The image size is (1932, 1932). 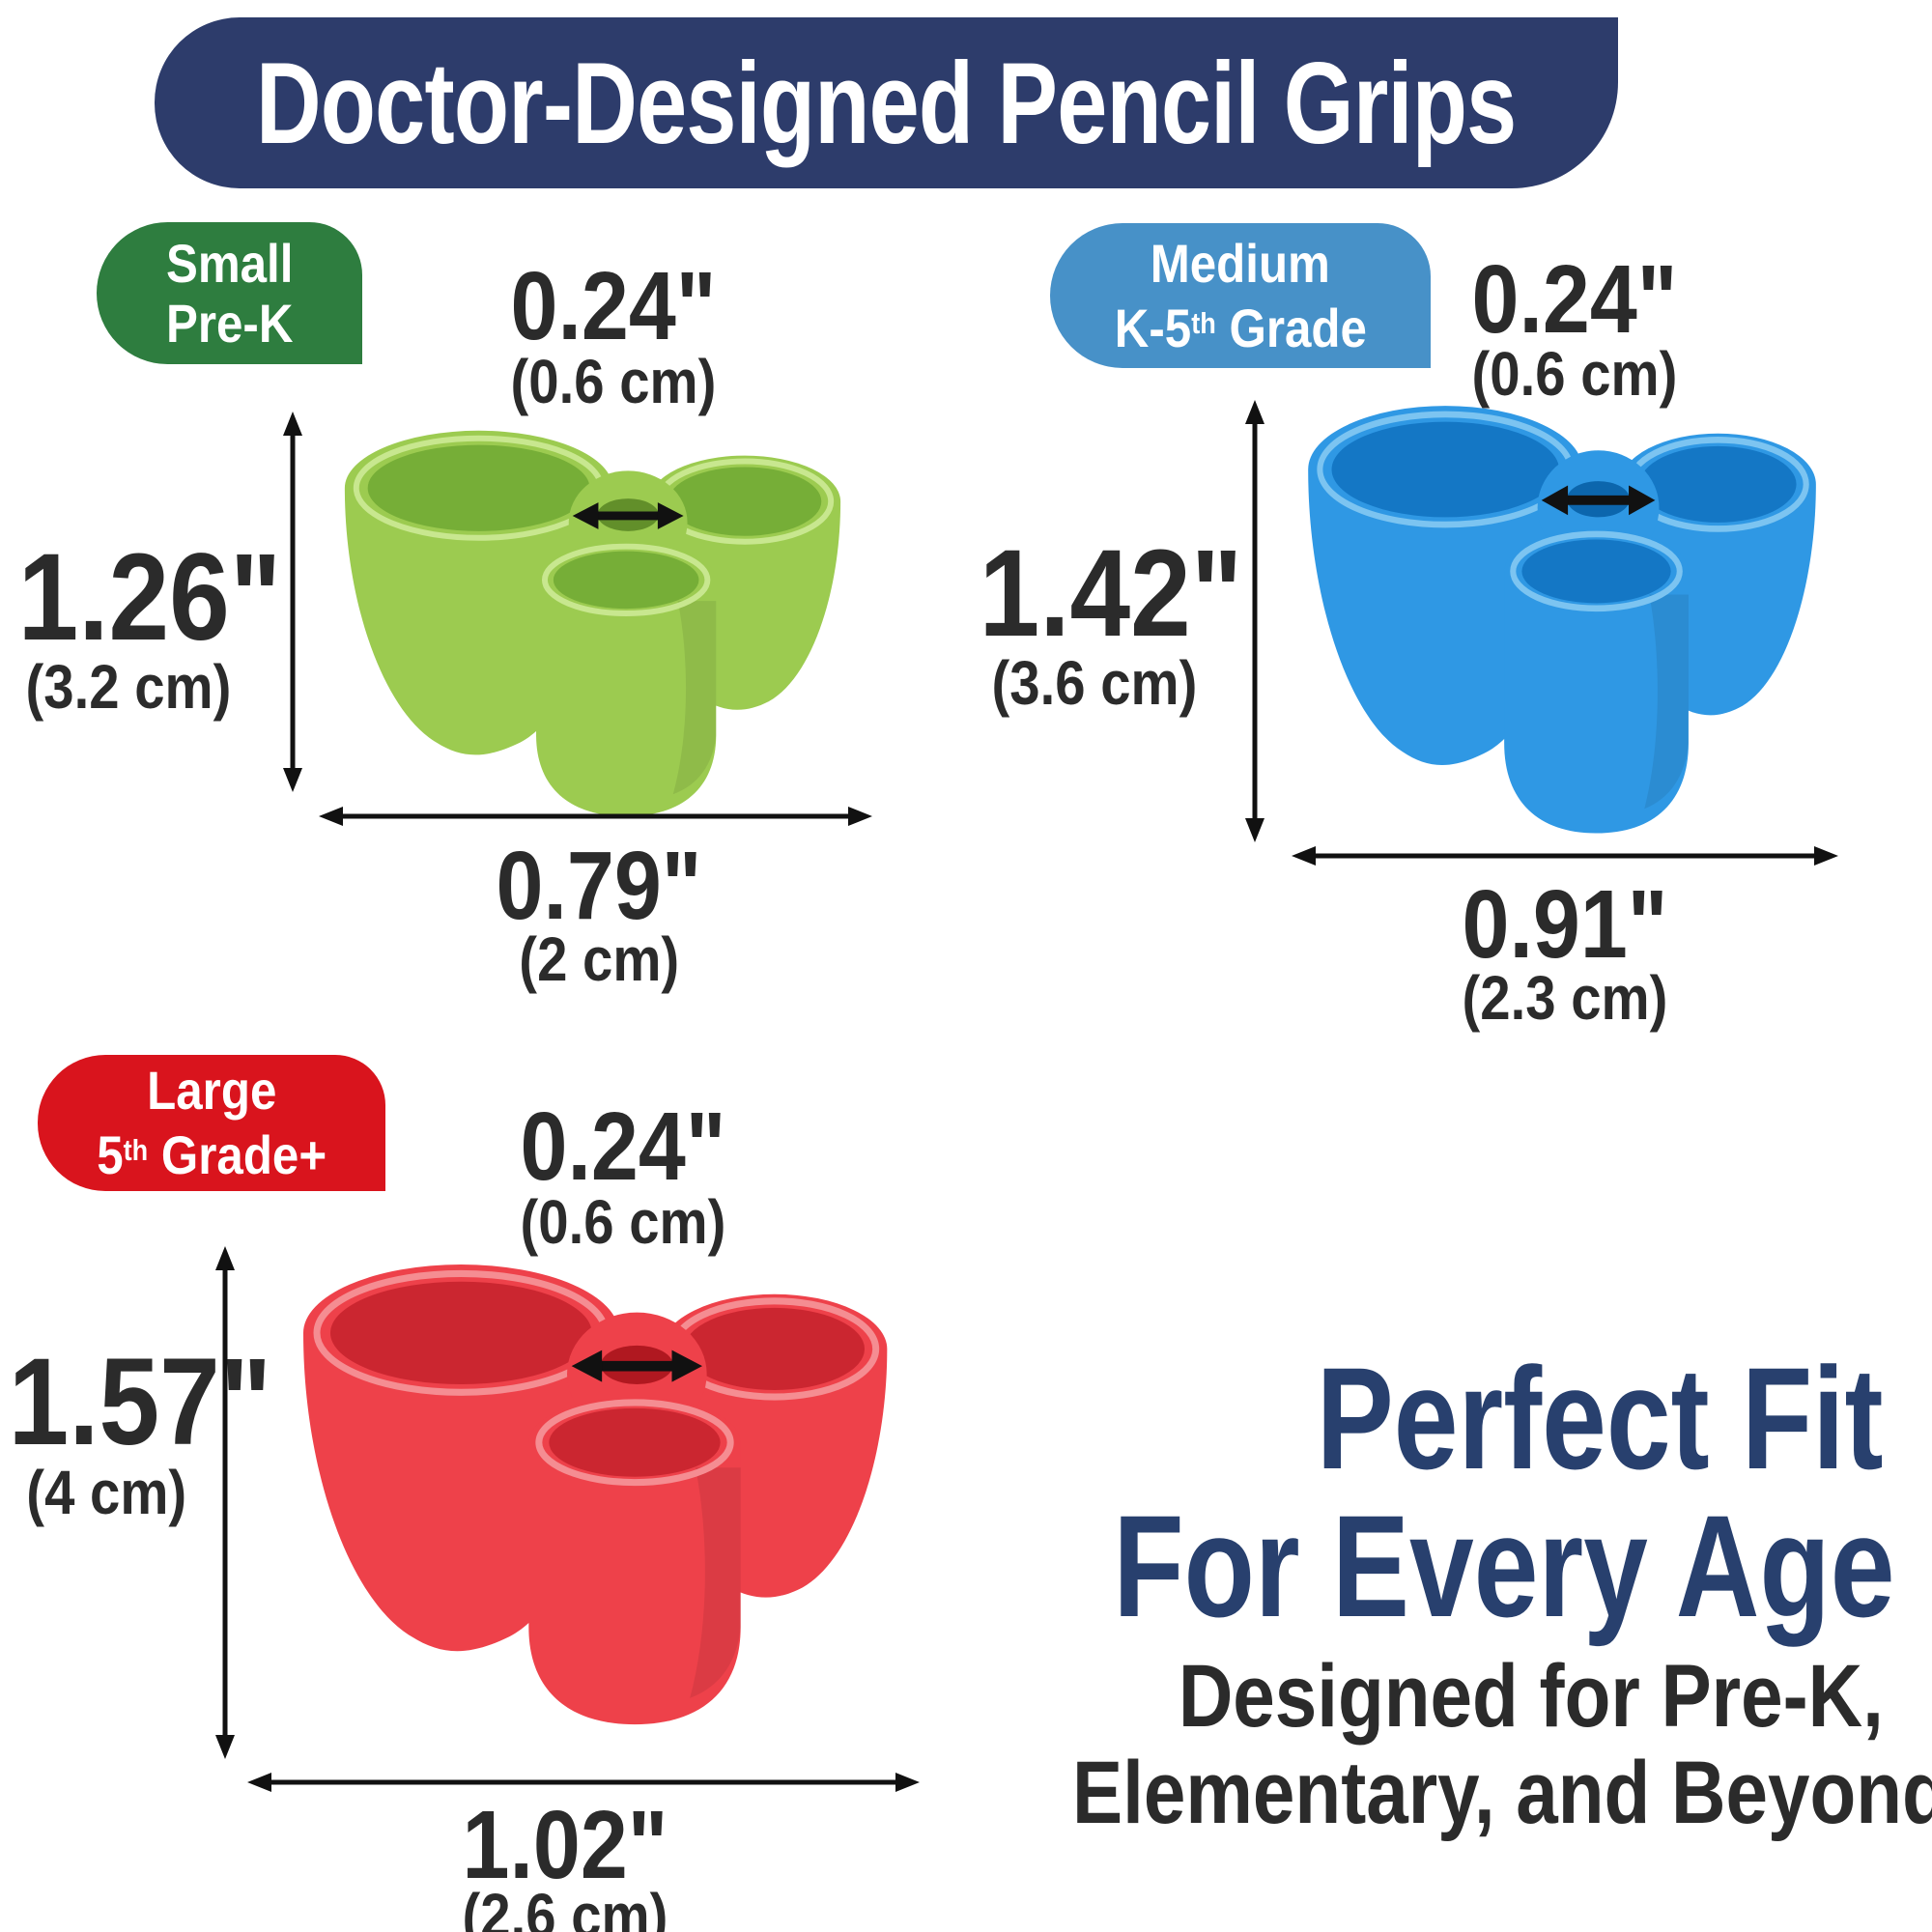 I want to click on small-height-inches: 1.26", so click(x=141, y=597).